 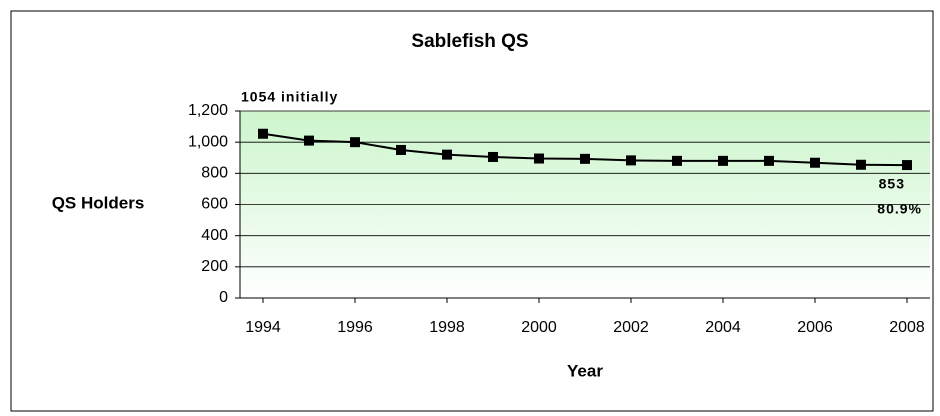 I want to click on y-tick-label: 0, so click(x=223, y=297).